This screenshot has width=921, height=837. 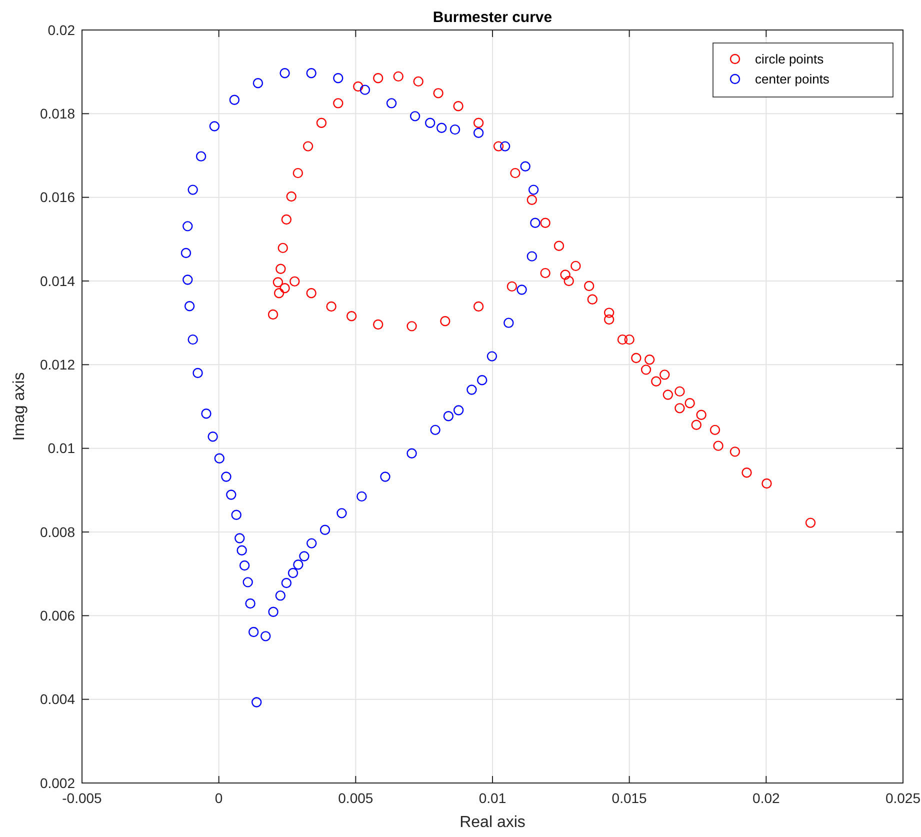 I want to click on legend-label: circle points, so click(x=789, y=59).